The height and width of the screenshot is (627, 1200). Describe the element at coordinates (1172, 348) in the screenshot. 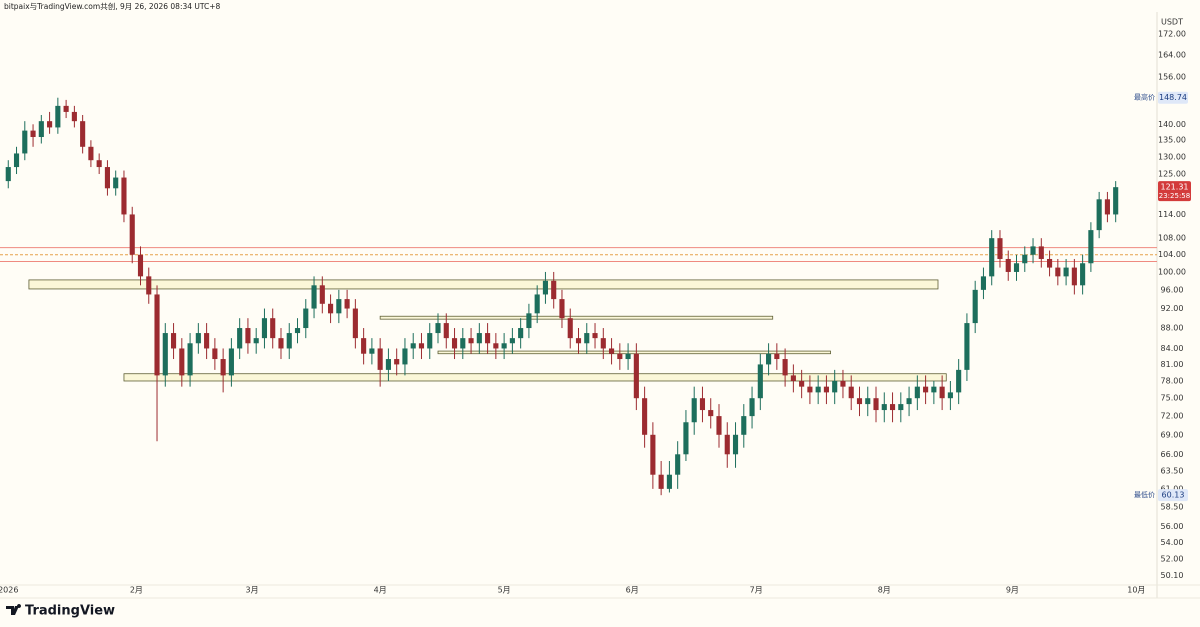

I see `y-tick-label: 84.00` at that location.